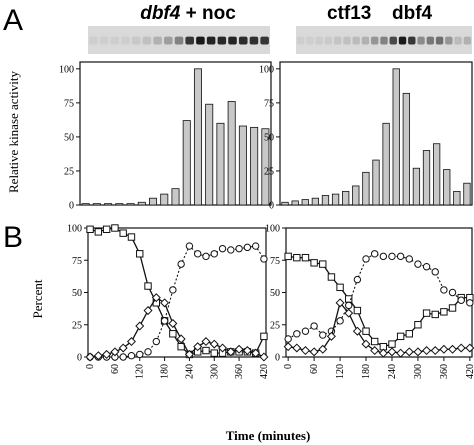 The height and width of the screenshot is (445, 474). What do you see at coordinates (277, 358) in the screenshot?
I see `line-right-ytick-label-0: 0` at bounding box center [277, 358].